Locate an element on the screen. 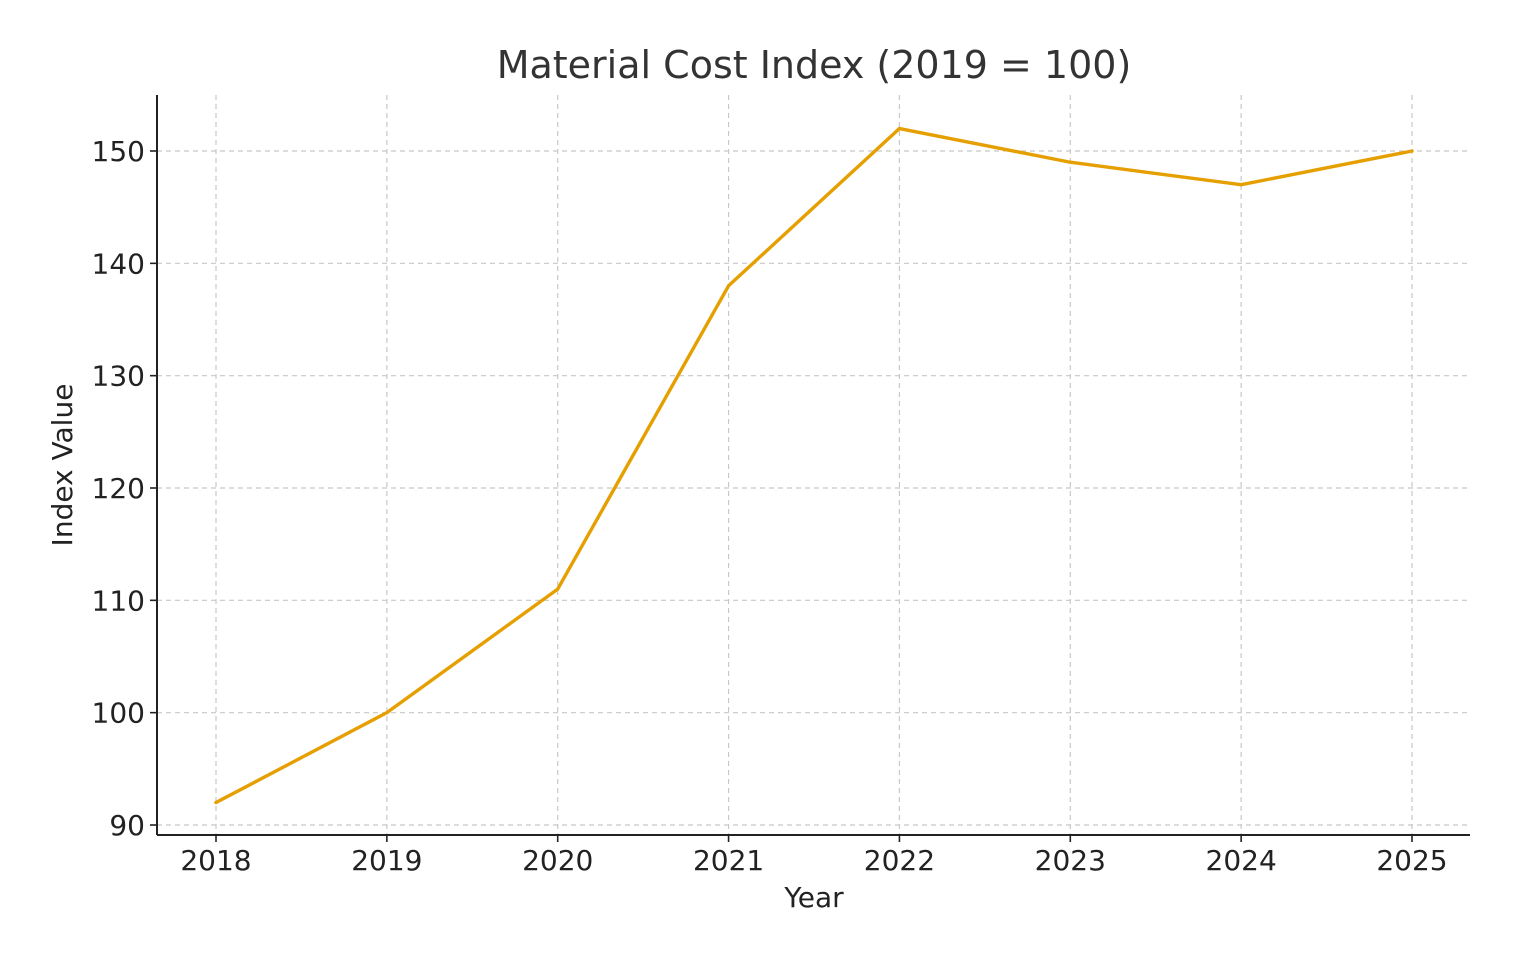 This screenshot has height=968, width=1518. y-tick-label: 120 is located at coordinates (118, 488).